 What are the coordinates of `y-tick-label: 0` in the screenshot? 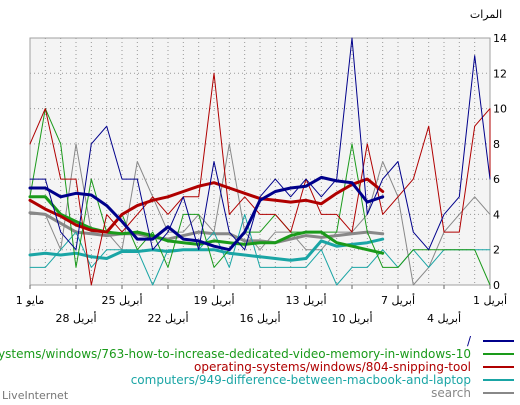 It's located at (496, 285).